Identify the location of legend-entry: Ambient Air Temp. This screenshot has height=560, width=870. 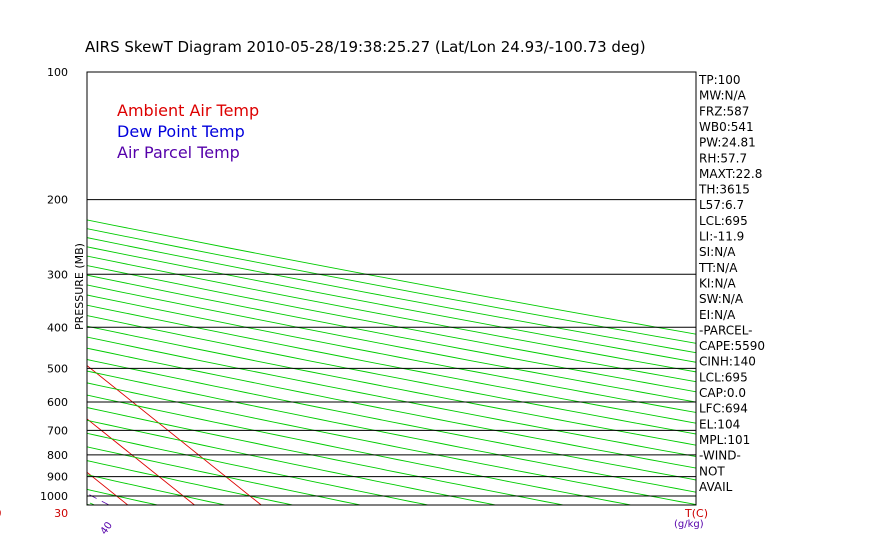
(188, 110).